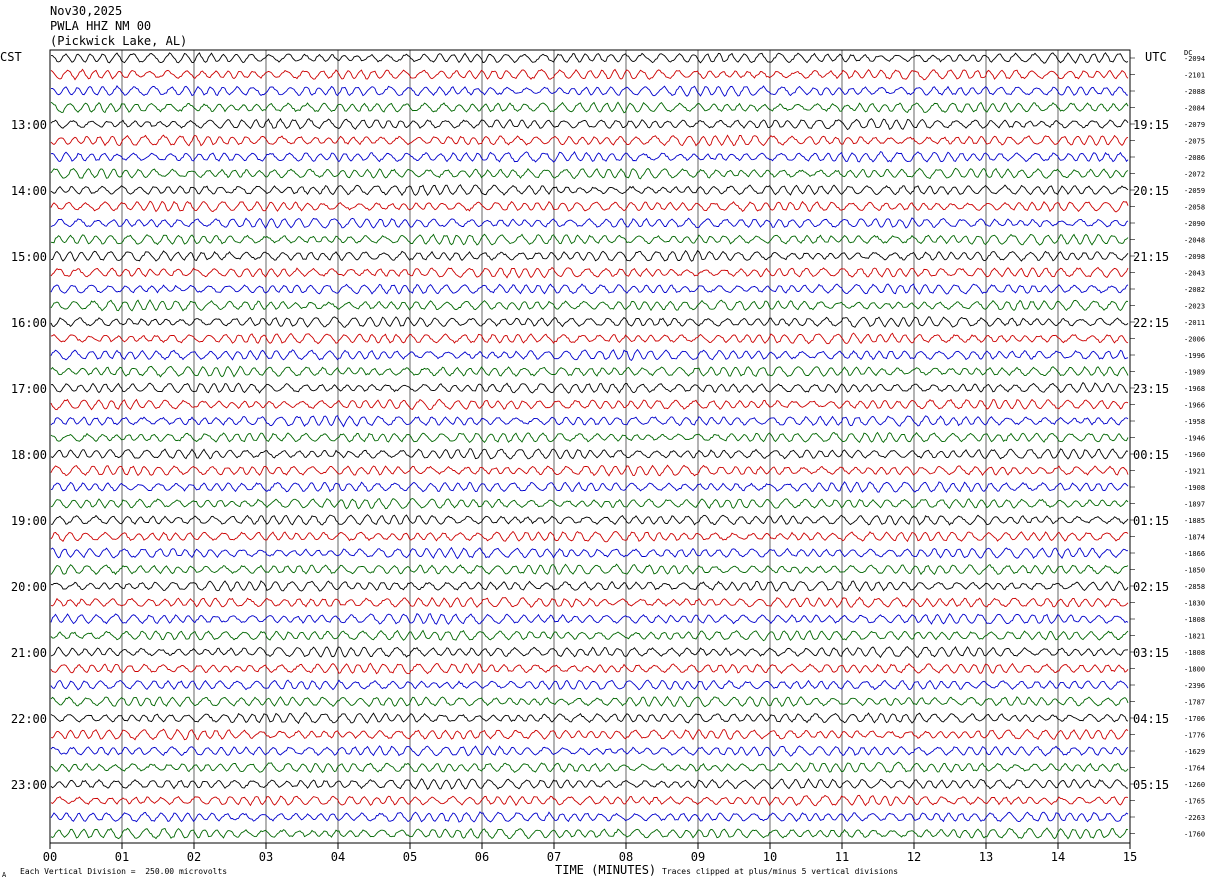 This screenshot has height=886, width=1210. Describe the element at coordinates (29, 587) in the screenshot. I see `cst-hour-label: 20:00` at that location.